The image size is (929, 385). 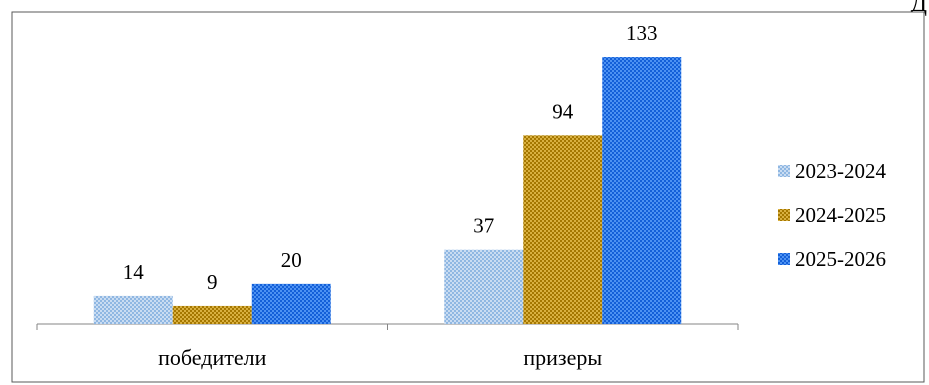 I want to click on data-label: 133, so click(x=642, y=33).